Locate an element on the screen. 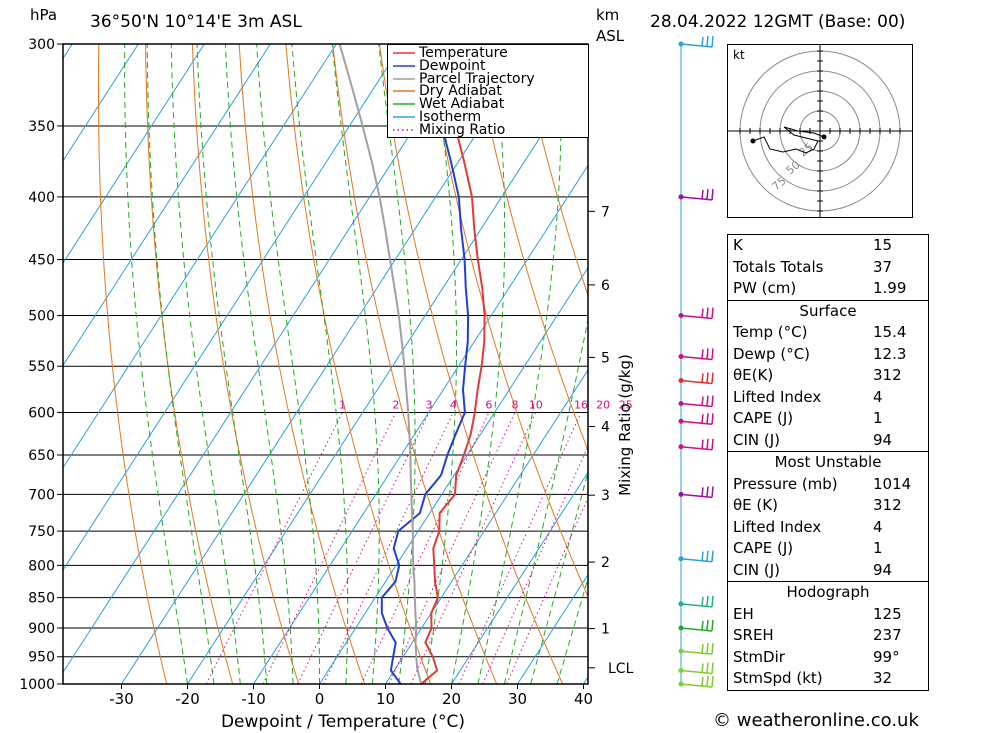 This screenshot has width=1000, height=733. pressure-tick-label: 500 is located at coordinates (41, 317).